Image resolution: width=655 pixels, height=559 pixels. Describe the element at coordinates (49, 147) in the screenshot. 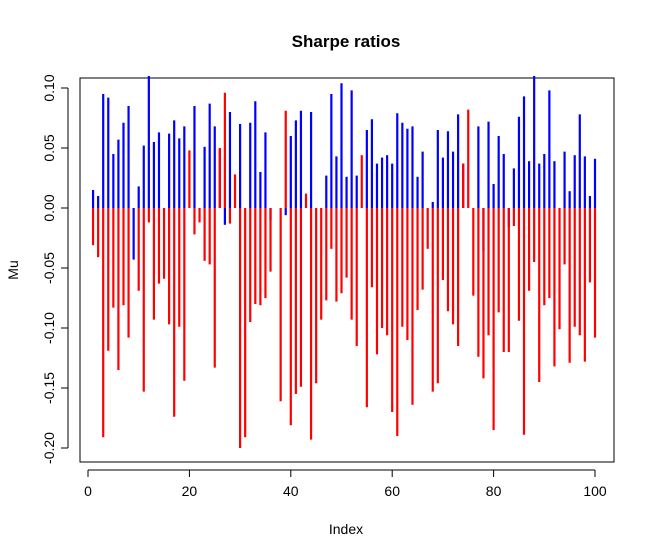

I see `y-tick-label-0.05: 0.05` at that location.